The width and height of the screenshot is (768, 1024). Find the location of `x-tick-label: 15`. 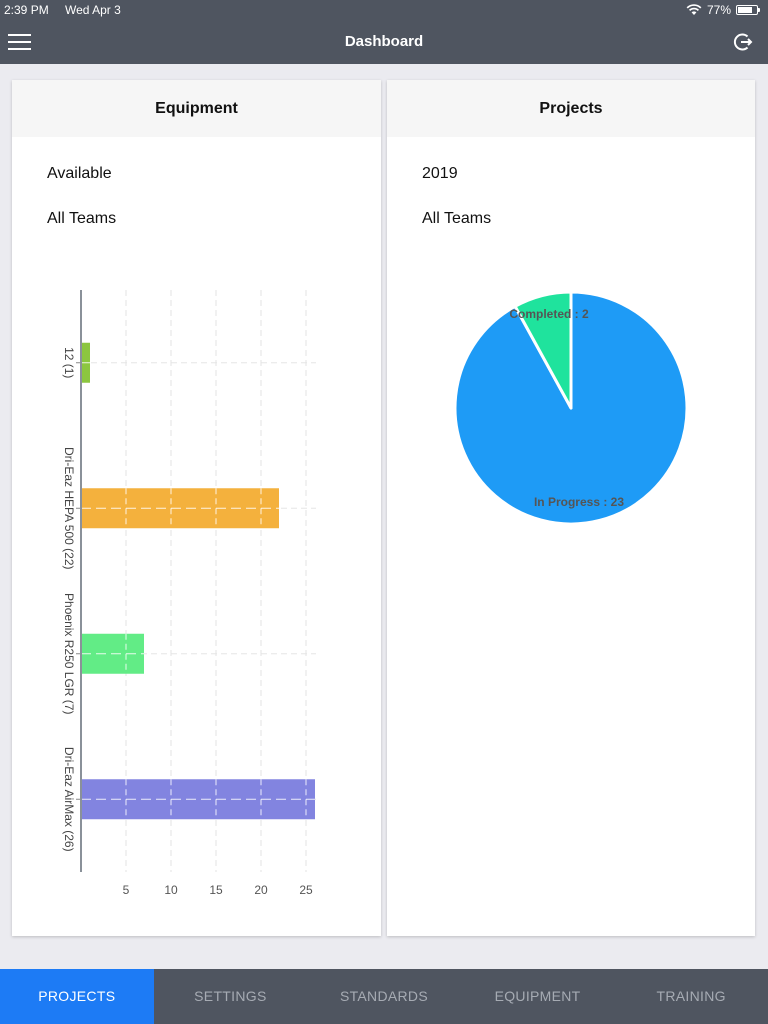

x-tick-label: 15 is located at coordinates (216, 890).